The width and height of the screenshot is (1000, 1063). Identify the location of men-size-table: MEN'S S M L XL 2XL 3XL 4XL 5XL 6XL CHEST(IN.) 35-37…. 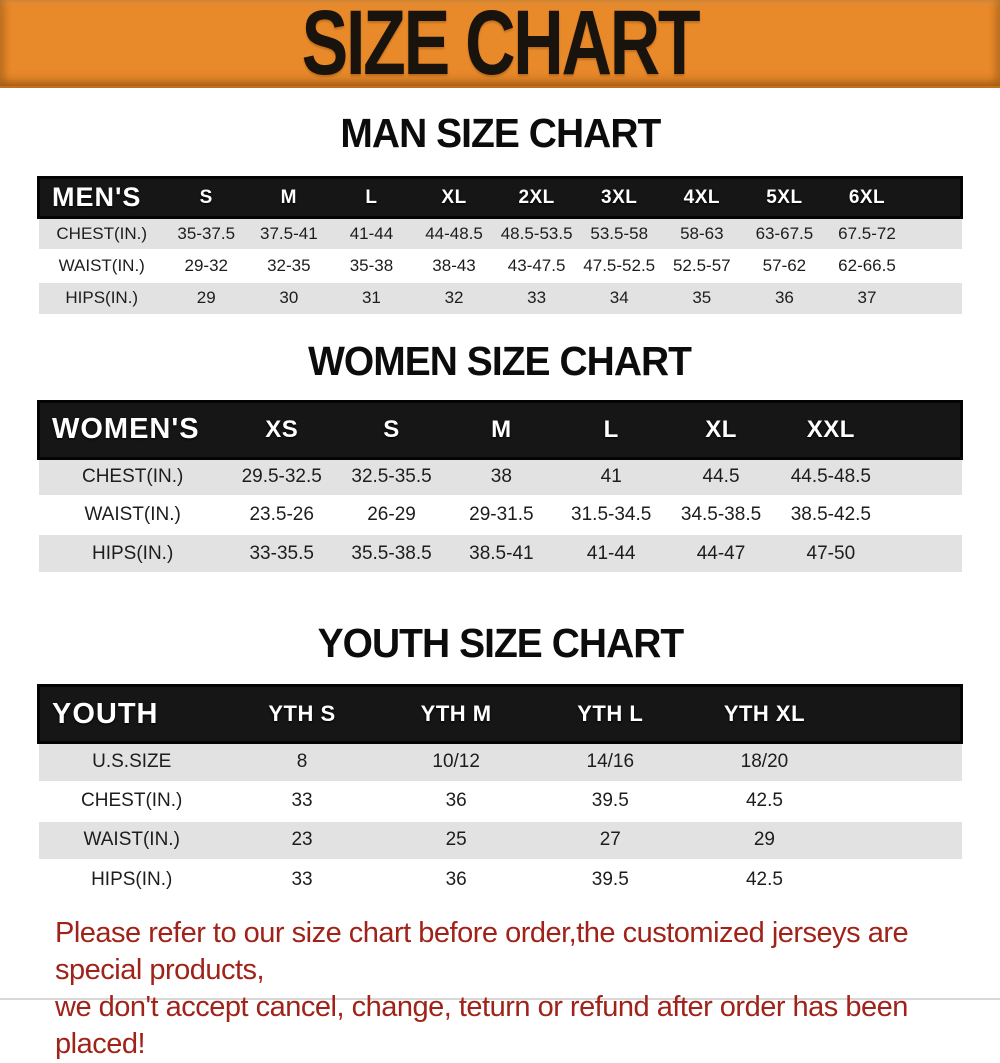
(500, 245).